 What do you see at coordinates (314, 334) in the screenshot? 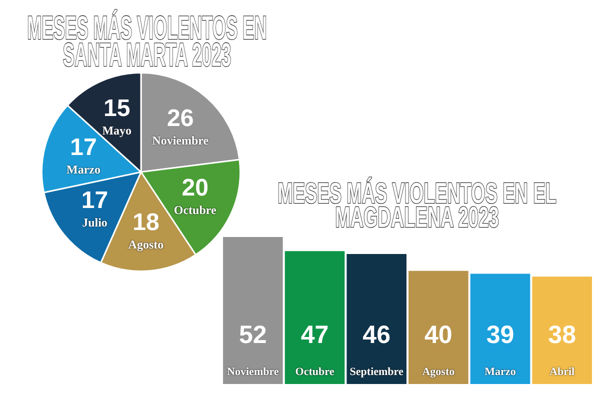
I see `data-label: 47` at bounding box center [314, 334].